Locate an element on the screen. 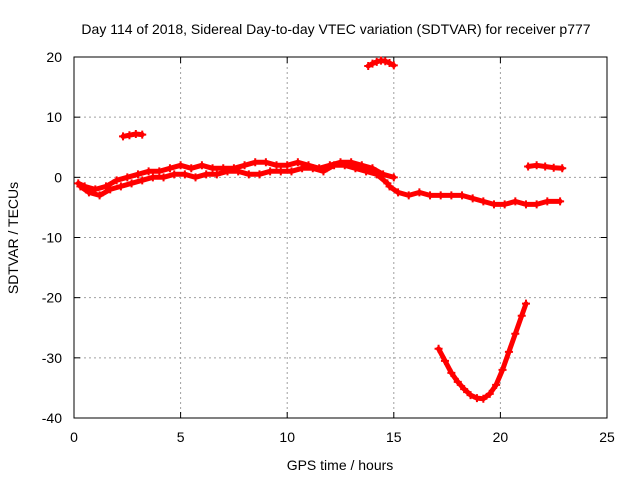  y-tick-label: -30 is located at coordinates (52, 358).